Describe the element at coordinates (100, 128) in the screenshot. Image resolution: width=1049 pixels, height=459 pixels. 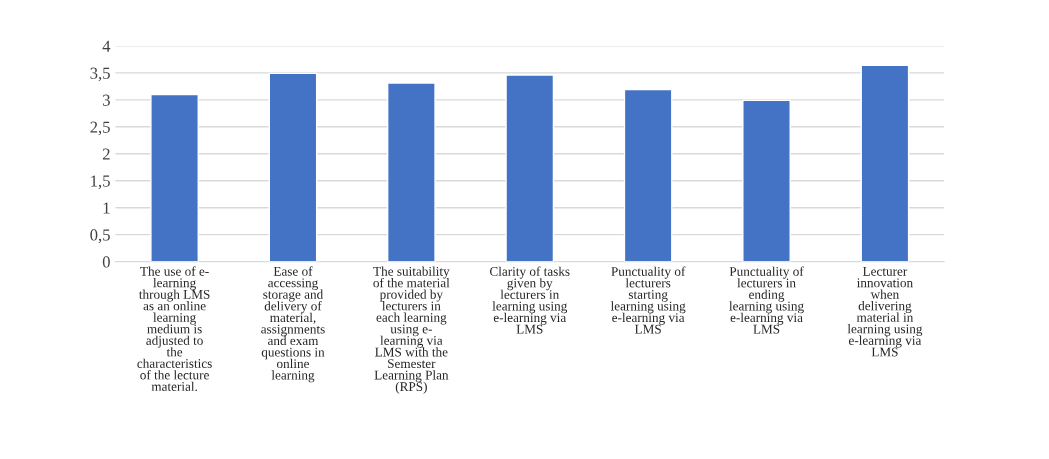
I see `y-tick-label: 2,5` at that location.